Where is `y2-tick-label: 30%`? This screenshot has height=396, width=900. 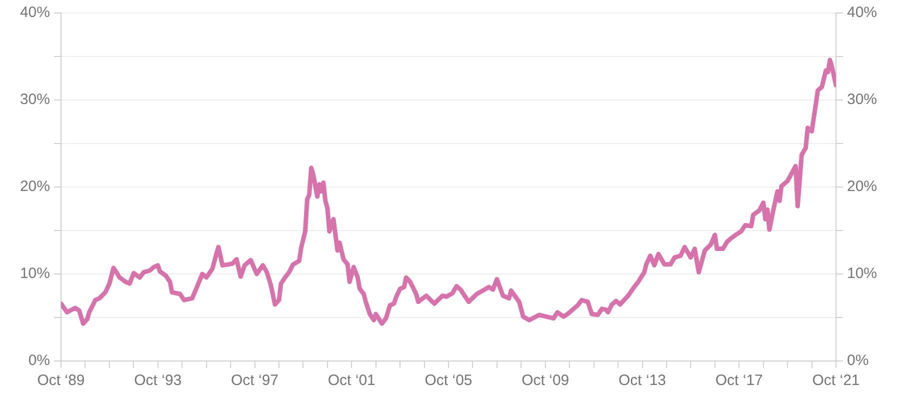 y2-tick-label: 30% is located at coordinates (862, 99).